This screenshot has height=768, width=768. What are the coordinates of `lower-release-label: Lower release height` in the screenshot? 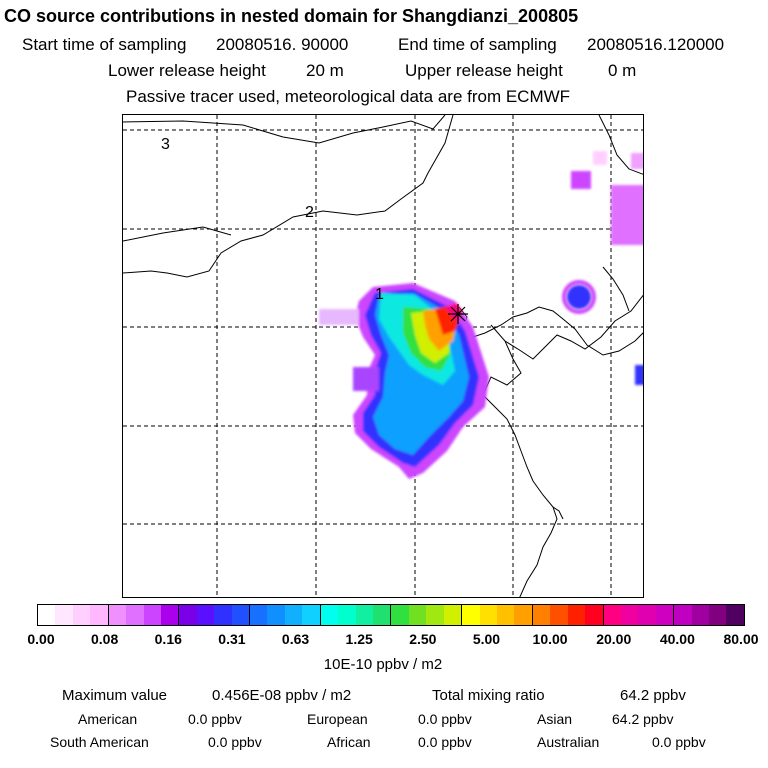 It's located at (187, 70).